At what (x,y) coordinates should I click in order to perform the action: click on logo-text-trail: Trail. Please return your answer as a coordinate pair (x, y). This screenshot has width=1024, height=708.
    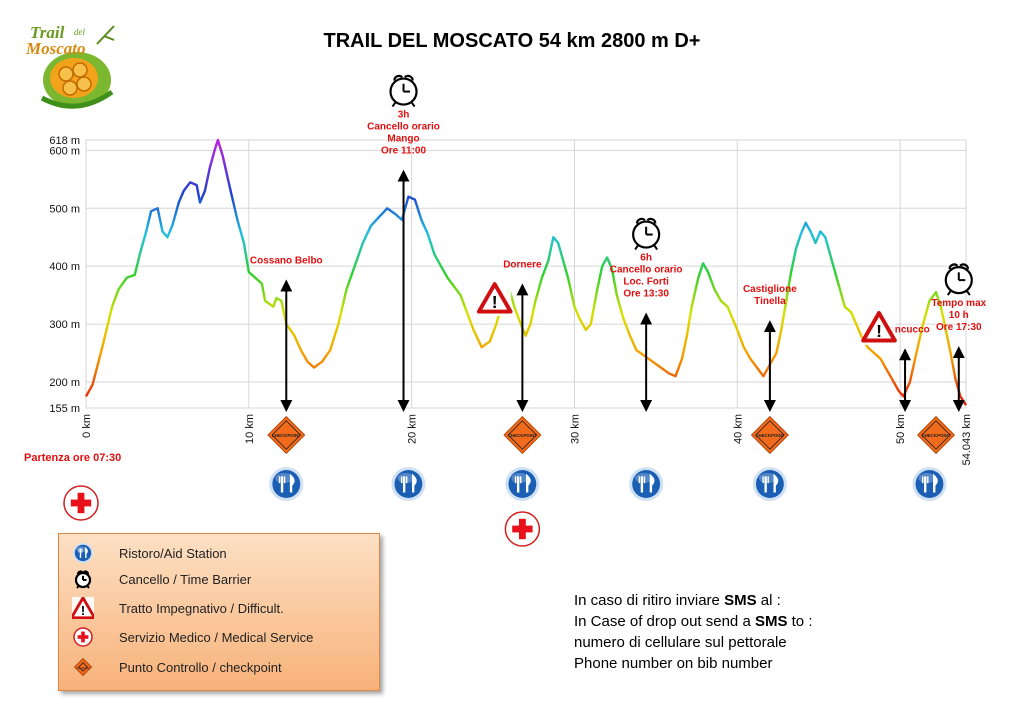
    Looking at the image, I should click on (47, 32).